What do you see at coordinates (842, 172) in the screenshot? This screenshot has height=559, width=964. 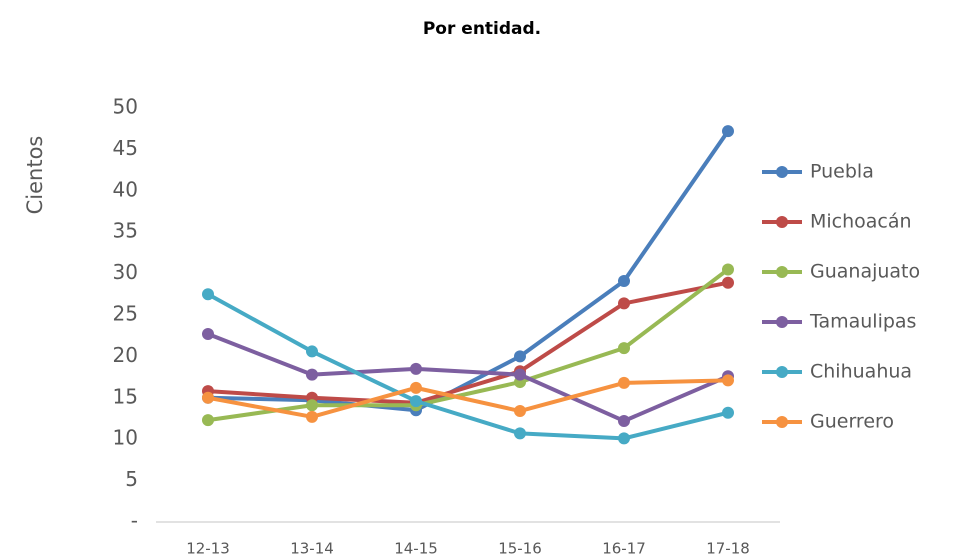 I see `legend-label: Puebla` at bounding box center [842, 172].